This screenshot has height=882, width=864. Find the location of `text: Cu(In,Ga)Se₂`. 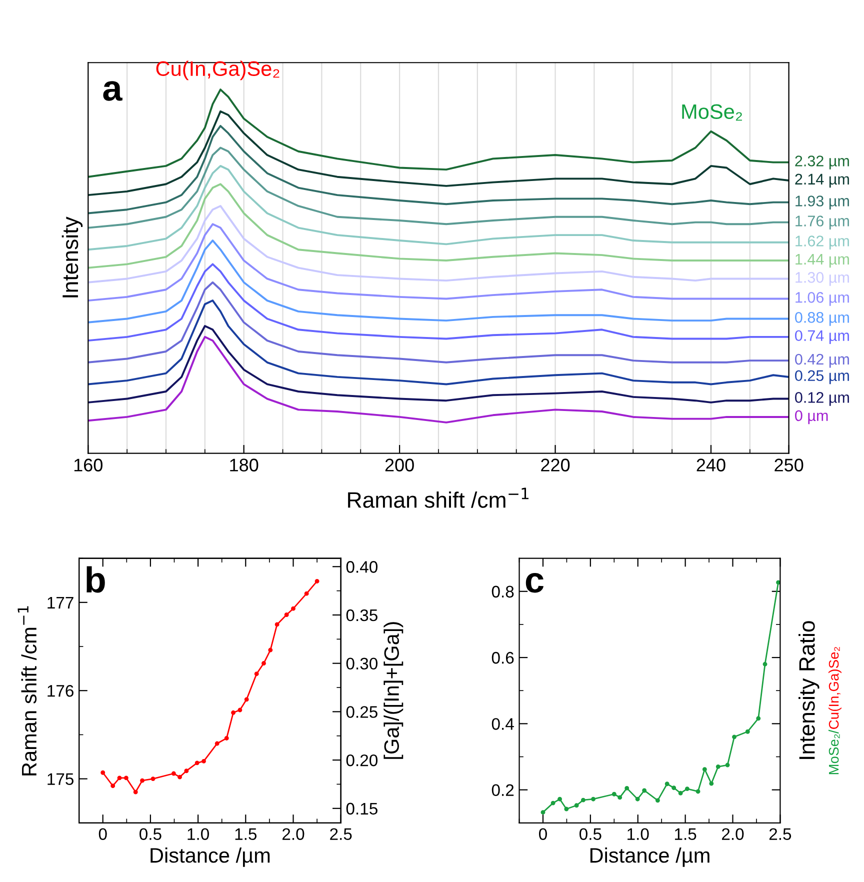

text: Cu(In,Ga)Se₂ is located at coordinates (218, 70).